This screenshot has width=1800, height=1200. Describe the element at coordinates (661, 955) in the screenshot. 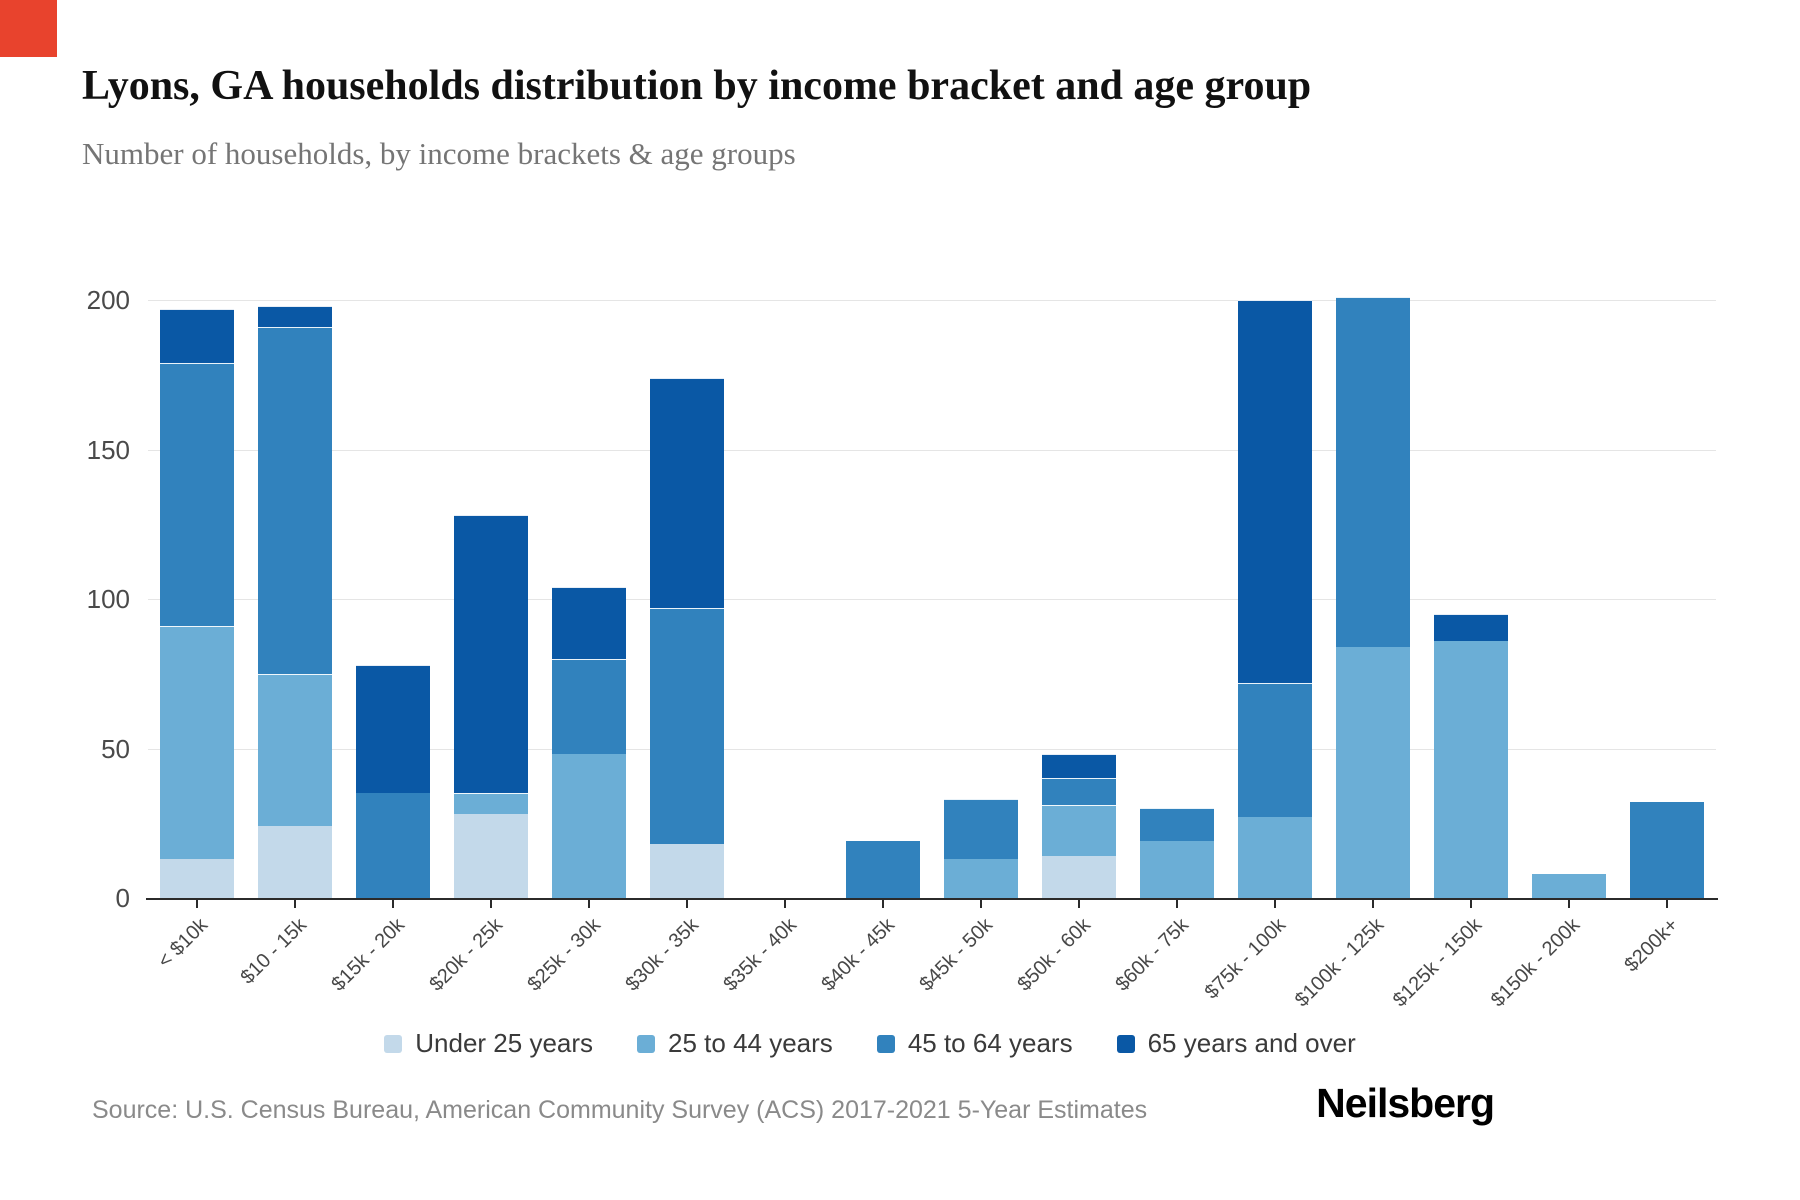

I see `x-axis-label: $30k - 35k` at that location.